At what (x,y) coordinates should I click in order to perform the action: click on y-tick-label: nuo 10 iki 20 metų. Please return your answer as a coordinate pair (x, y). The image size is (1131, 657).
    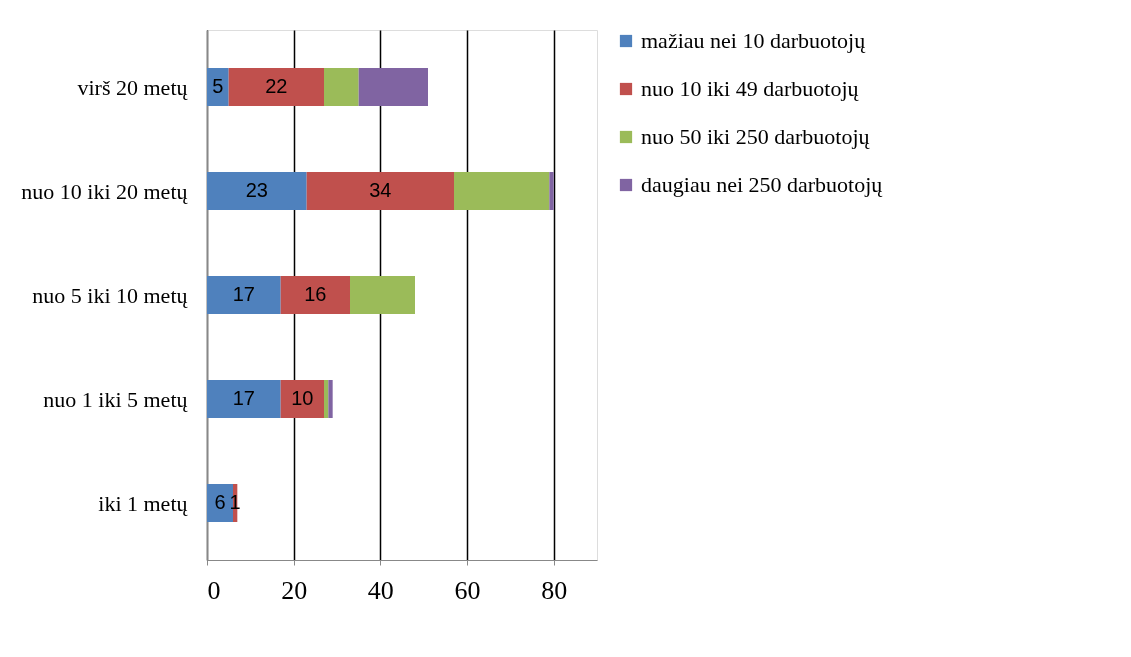
    Looking at the image, I should click on (105, 191).